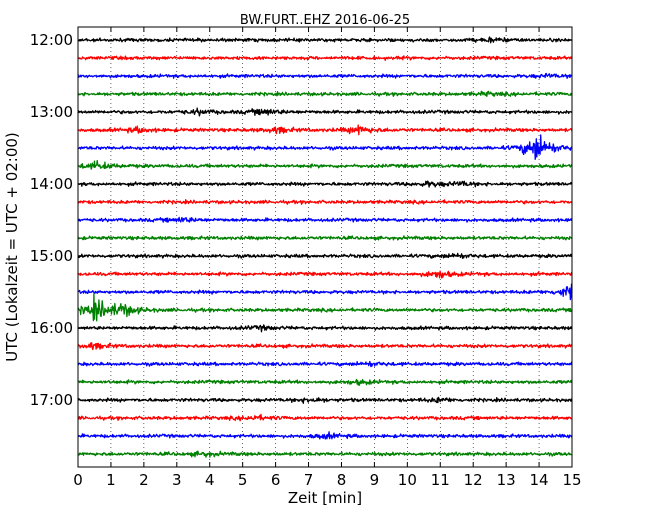 The width and height of the screenshot is (650, 524). What do you see at coordinates (407, 480) in the screenshot?
I see `x-tick-label: 10` at bounding box center [407, 480].